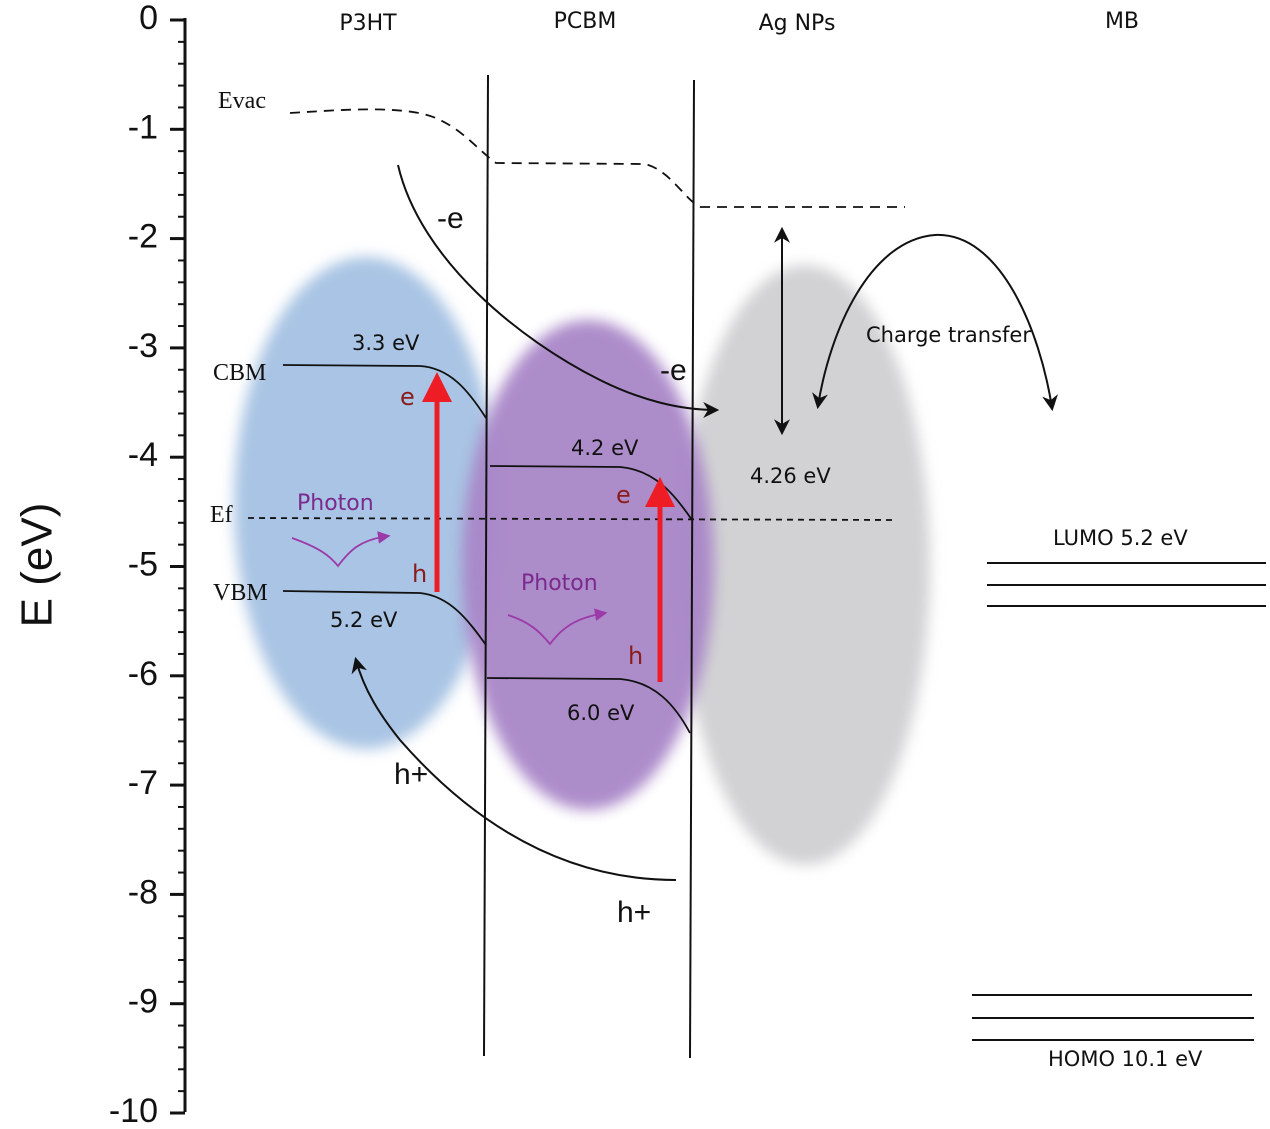  I want to click on column-label-pcbm: PCBM, so click(585, 21).